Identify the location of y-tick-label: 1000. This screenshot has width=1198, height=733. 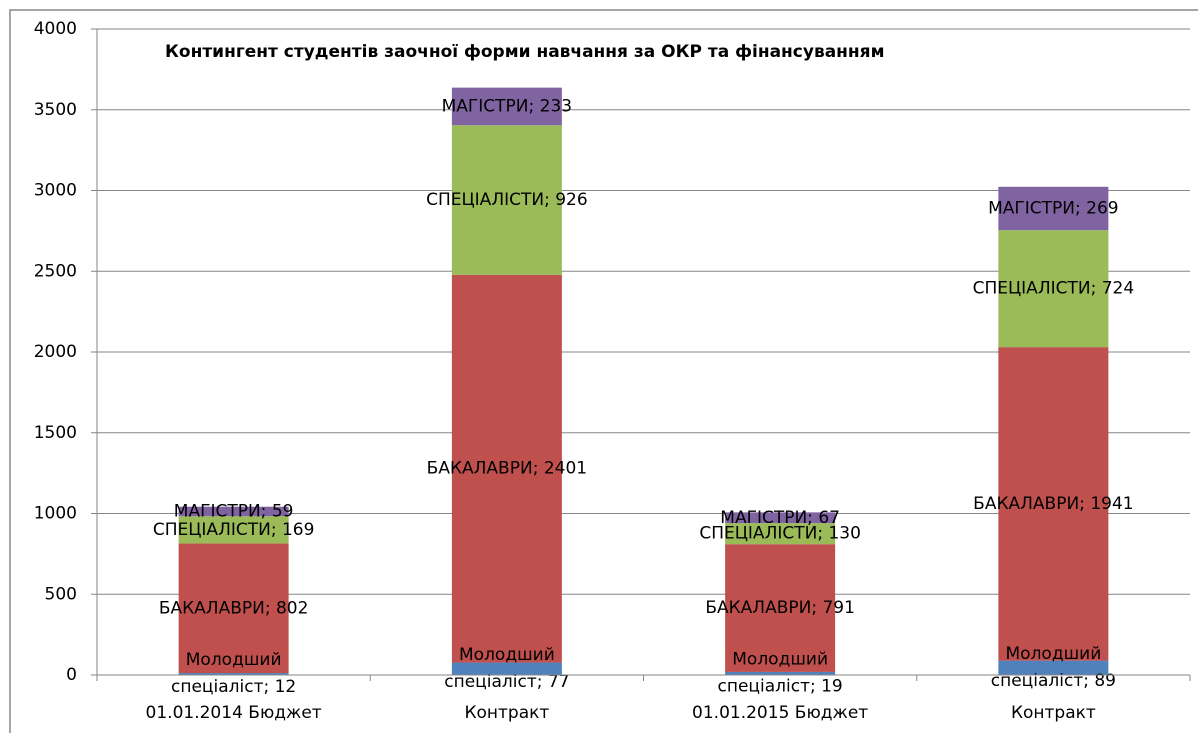
(55, 514).